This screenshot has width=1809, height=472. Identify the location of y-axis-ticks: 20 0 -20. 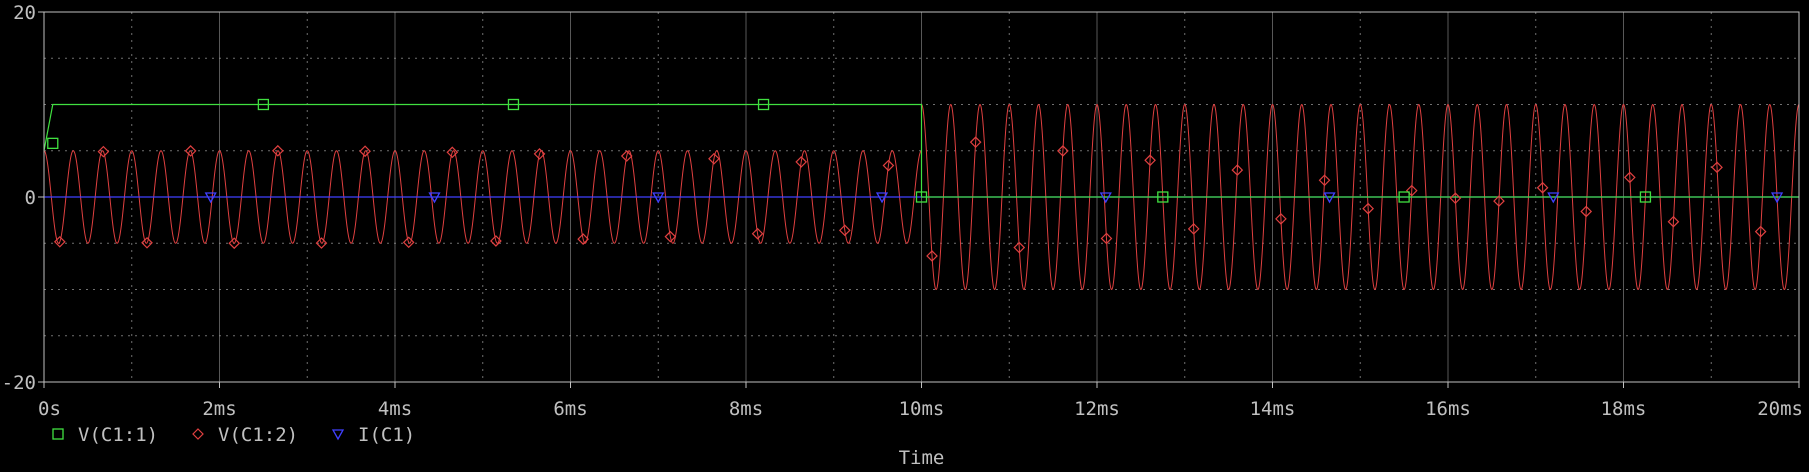
(23, 198).